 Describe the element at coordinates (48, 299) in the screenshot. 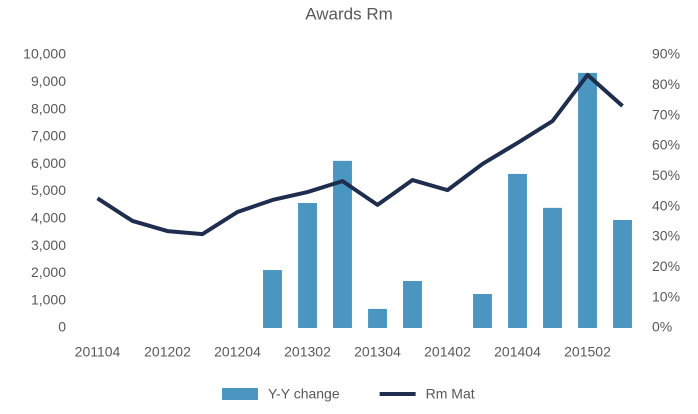

I see `y-tick-label: 1,000` at that location.